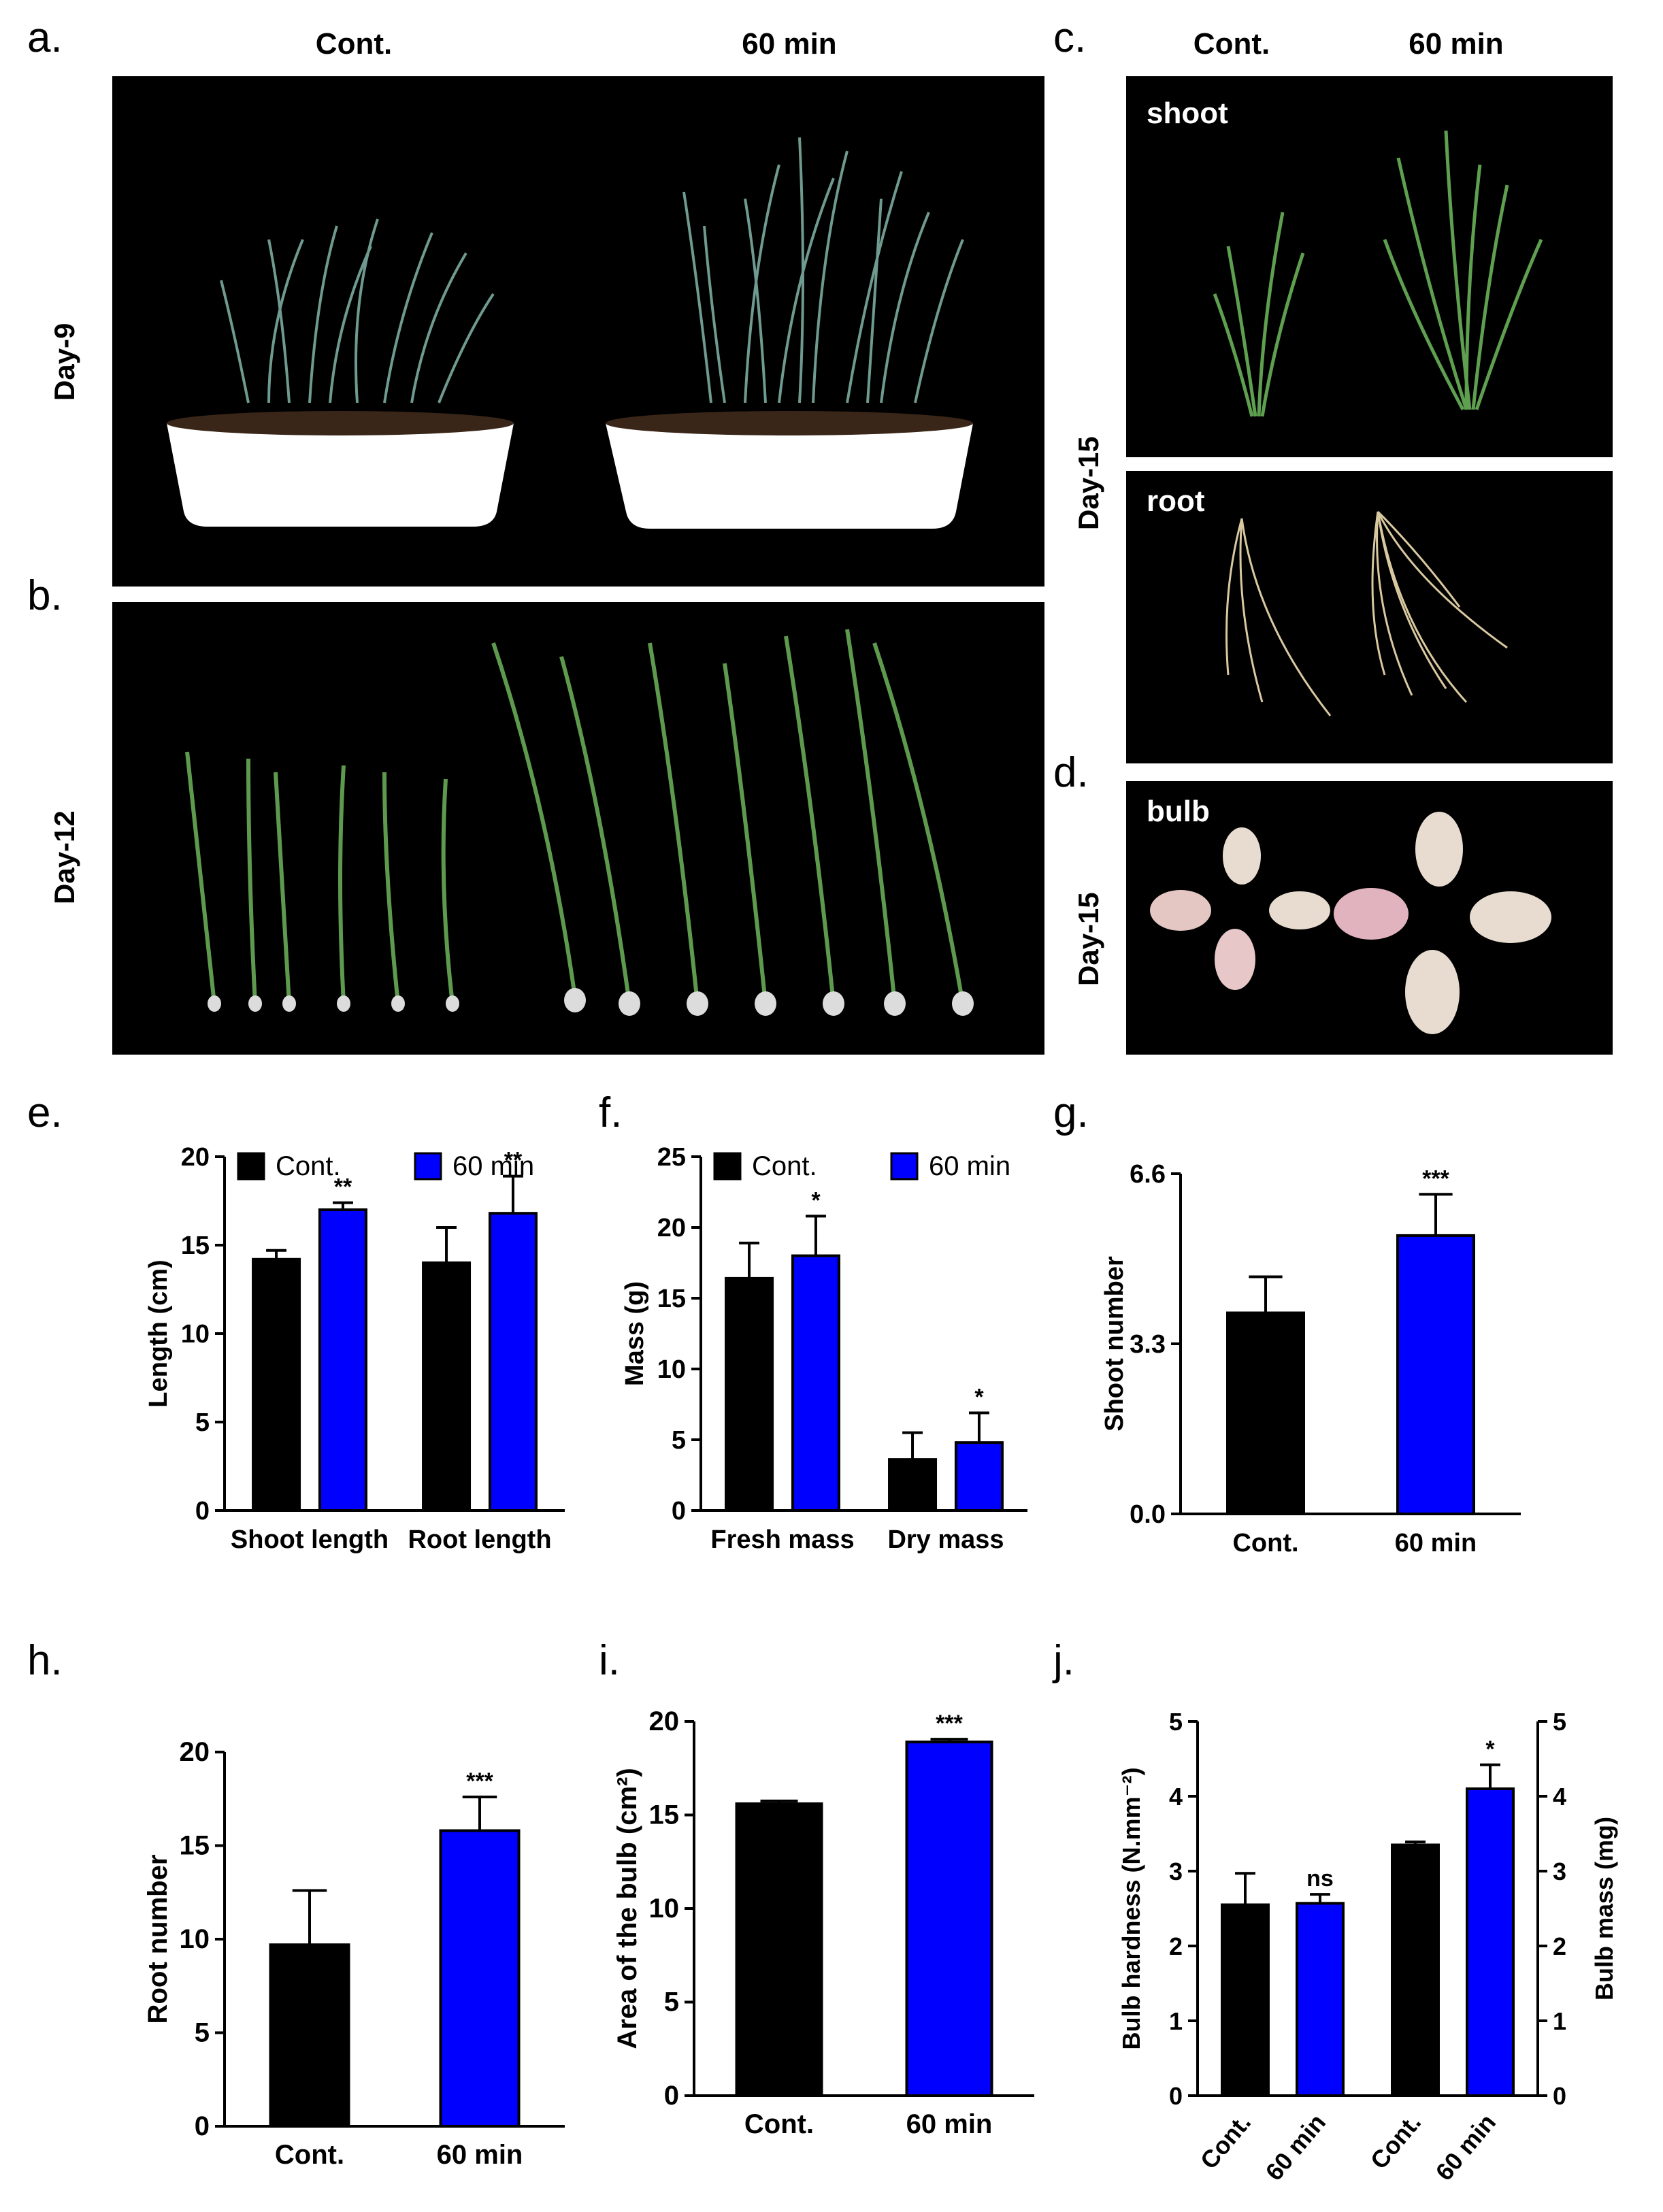  I want to click on y-tick-label: 4, so click(1176, 1797).